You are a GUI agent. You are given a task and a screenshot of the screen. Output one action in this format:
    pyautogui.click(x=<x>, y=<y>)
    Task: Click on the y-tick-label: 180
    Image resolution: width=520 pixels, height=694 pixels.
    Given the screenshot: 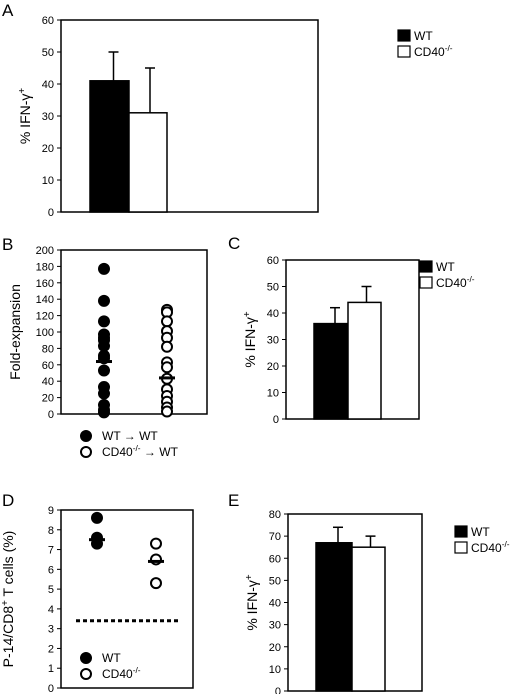 What is the action you would take?
    pyautogui.click(x=45, y=267)
    